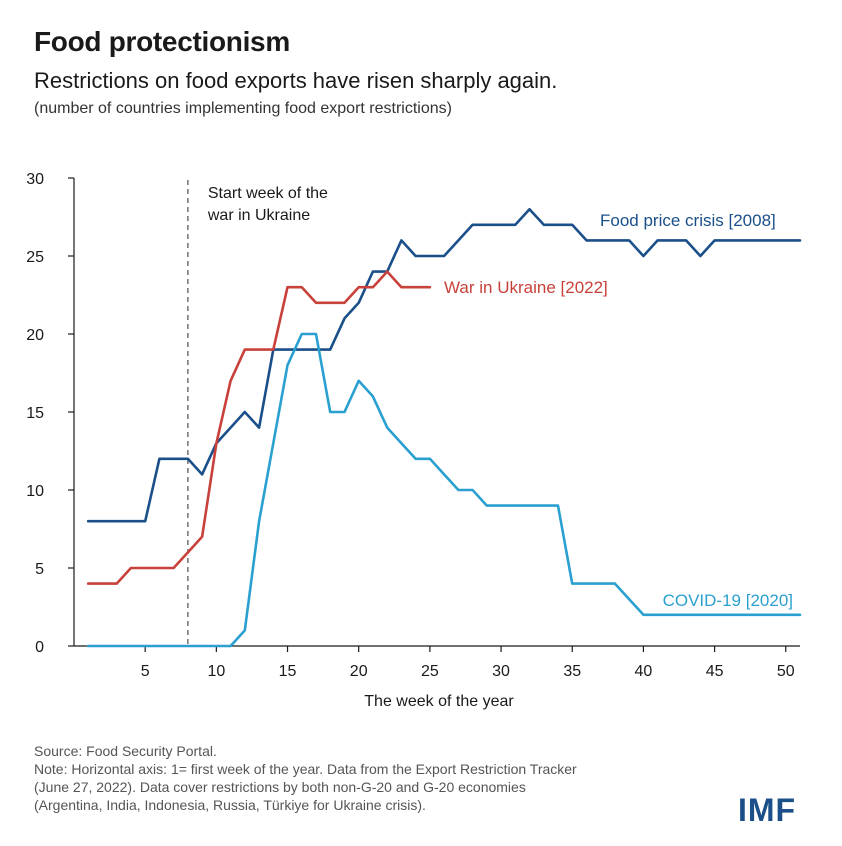  I want to click on x-tick-label: 50, so click(786, 671).